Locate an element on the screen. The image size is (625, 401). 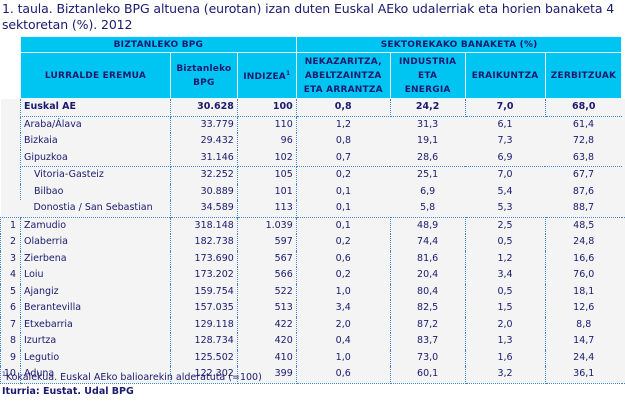
table-row: Bizkaia 29.432 96 0,8 19,1 7,3 72,8 is located at coordinates (312, 141).